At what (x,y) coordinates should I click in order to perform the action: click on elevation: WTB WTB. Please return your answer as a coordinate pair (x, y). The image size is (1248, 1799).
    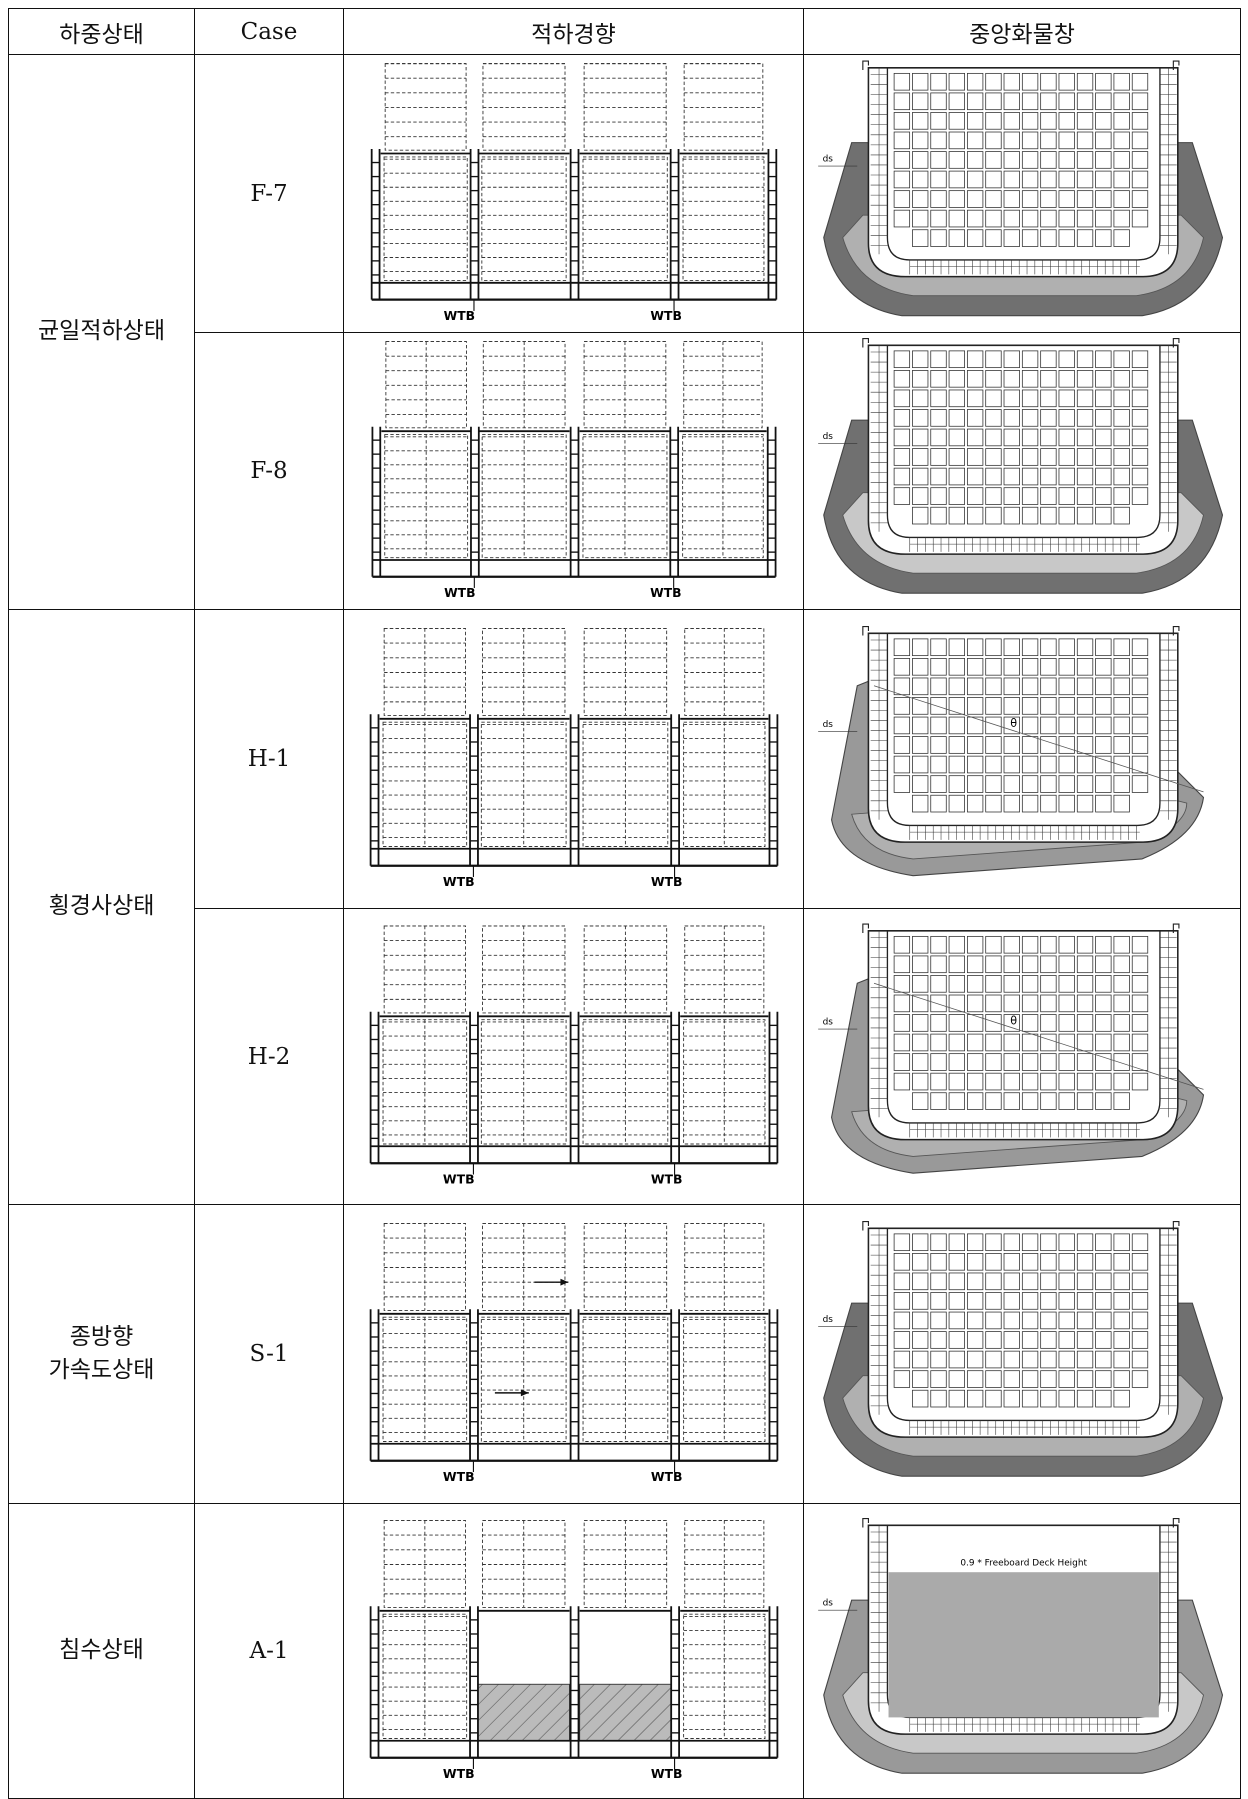
    Looking at the image, I should click on (573, 1353).